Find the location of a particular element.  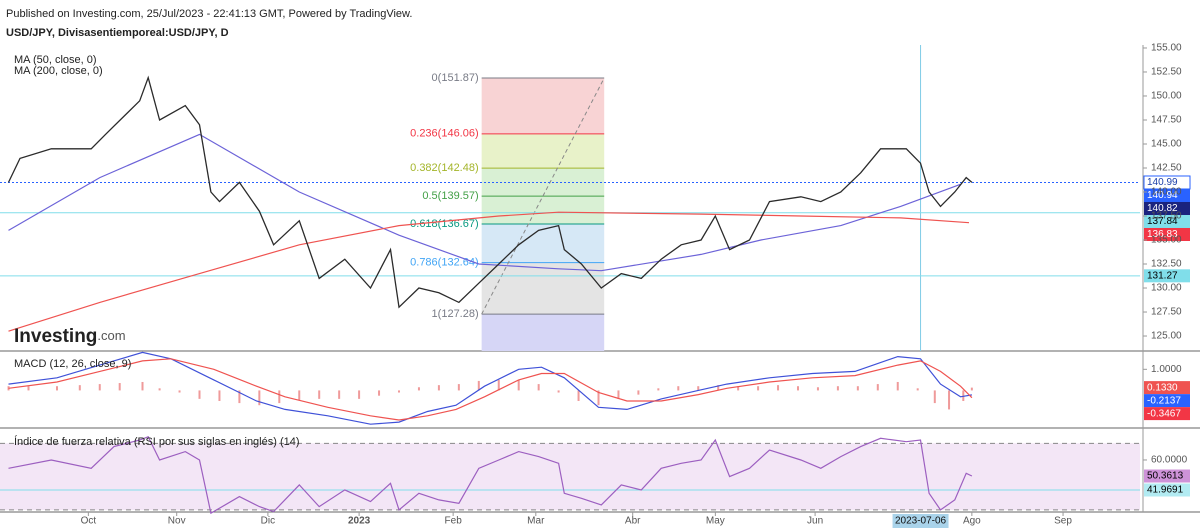

fib-label: 0.382(142.48) is located at coordinates (444, 168).